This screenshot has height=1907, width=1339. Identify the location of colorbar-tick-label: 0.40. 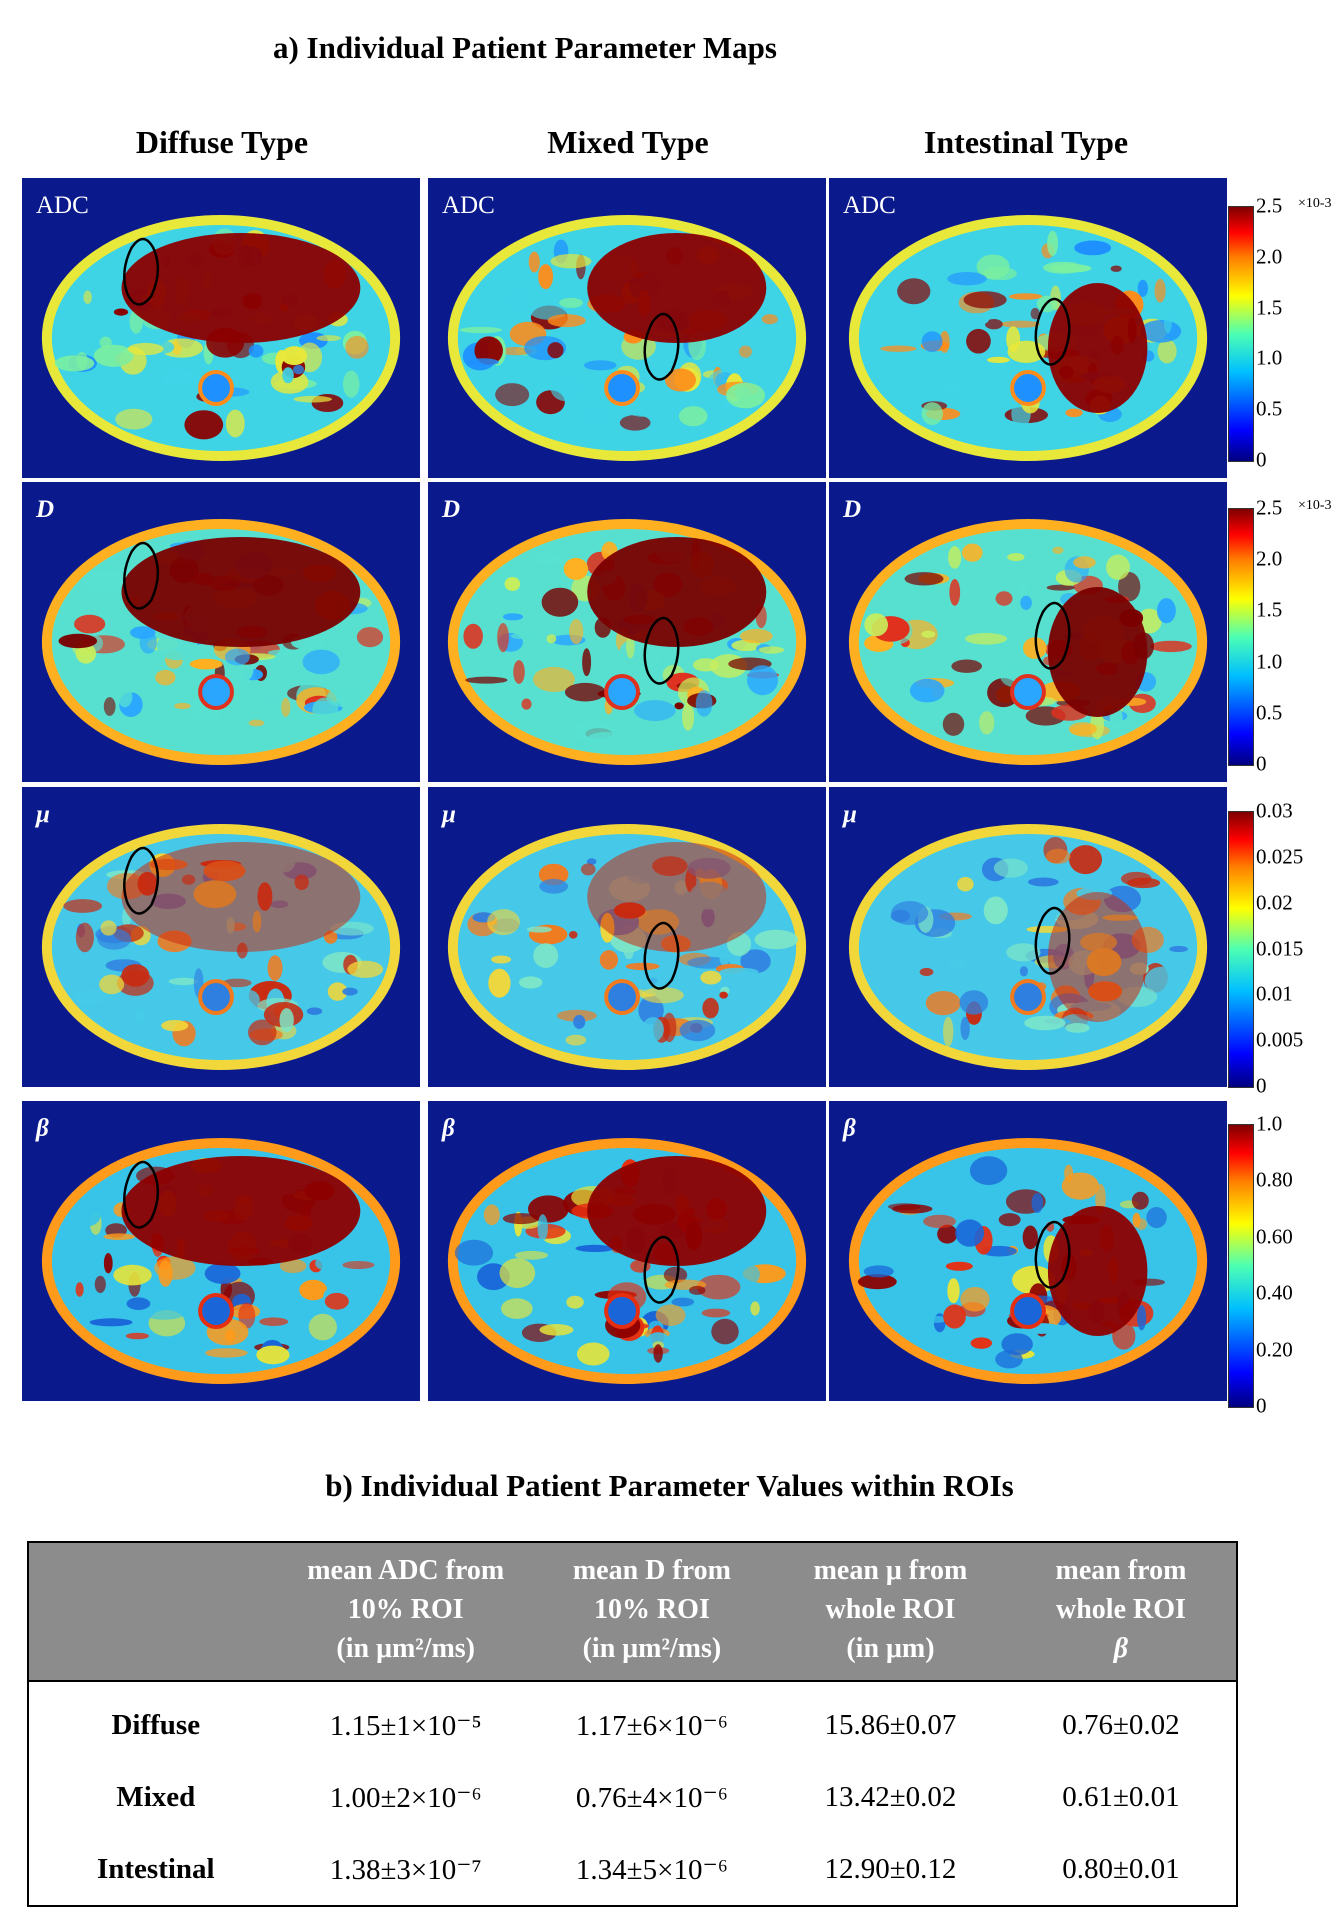
(1274, 1292).